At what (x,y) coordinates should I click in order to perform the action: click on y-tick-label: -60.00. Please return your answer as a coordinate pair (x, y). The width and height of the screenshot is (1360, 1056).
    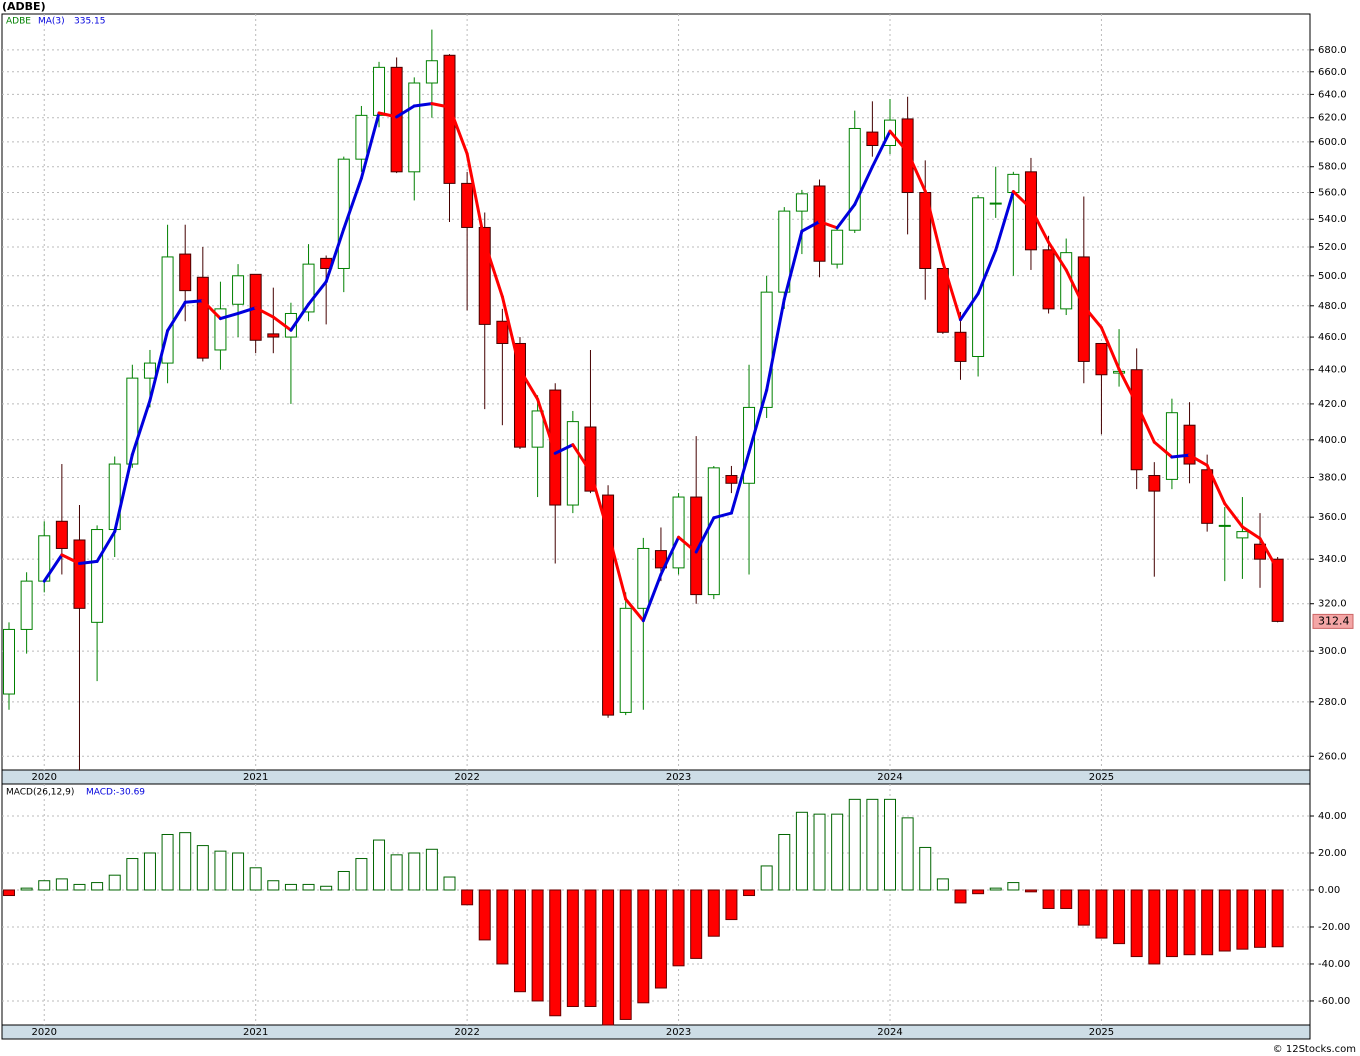
    Looking at the image, I should click on (1334, 1001).